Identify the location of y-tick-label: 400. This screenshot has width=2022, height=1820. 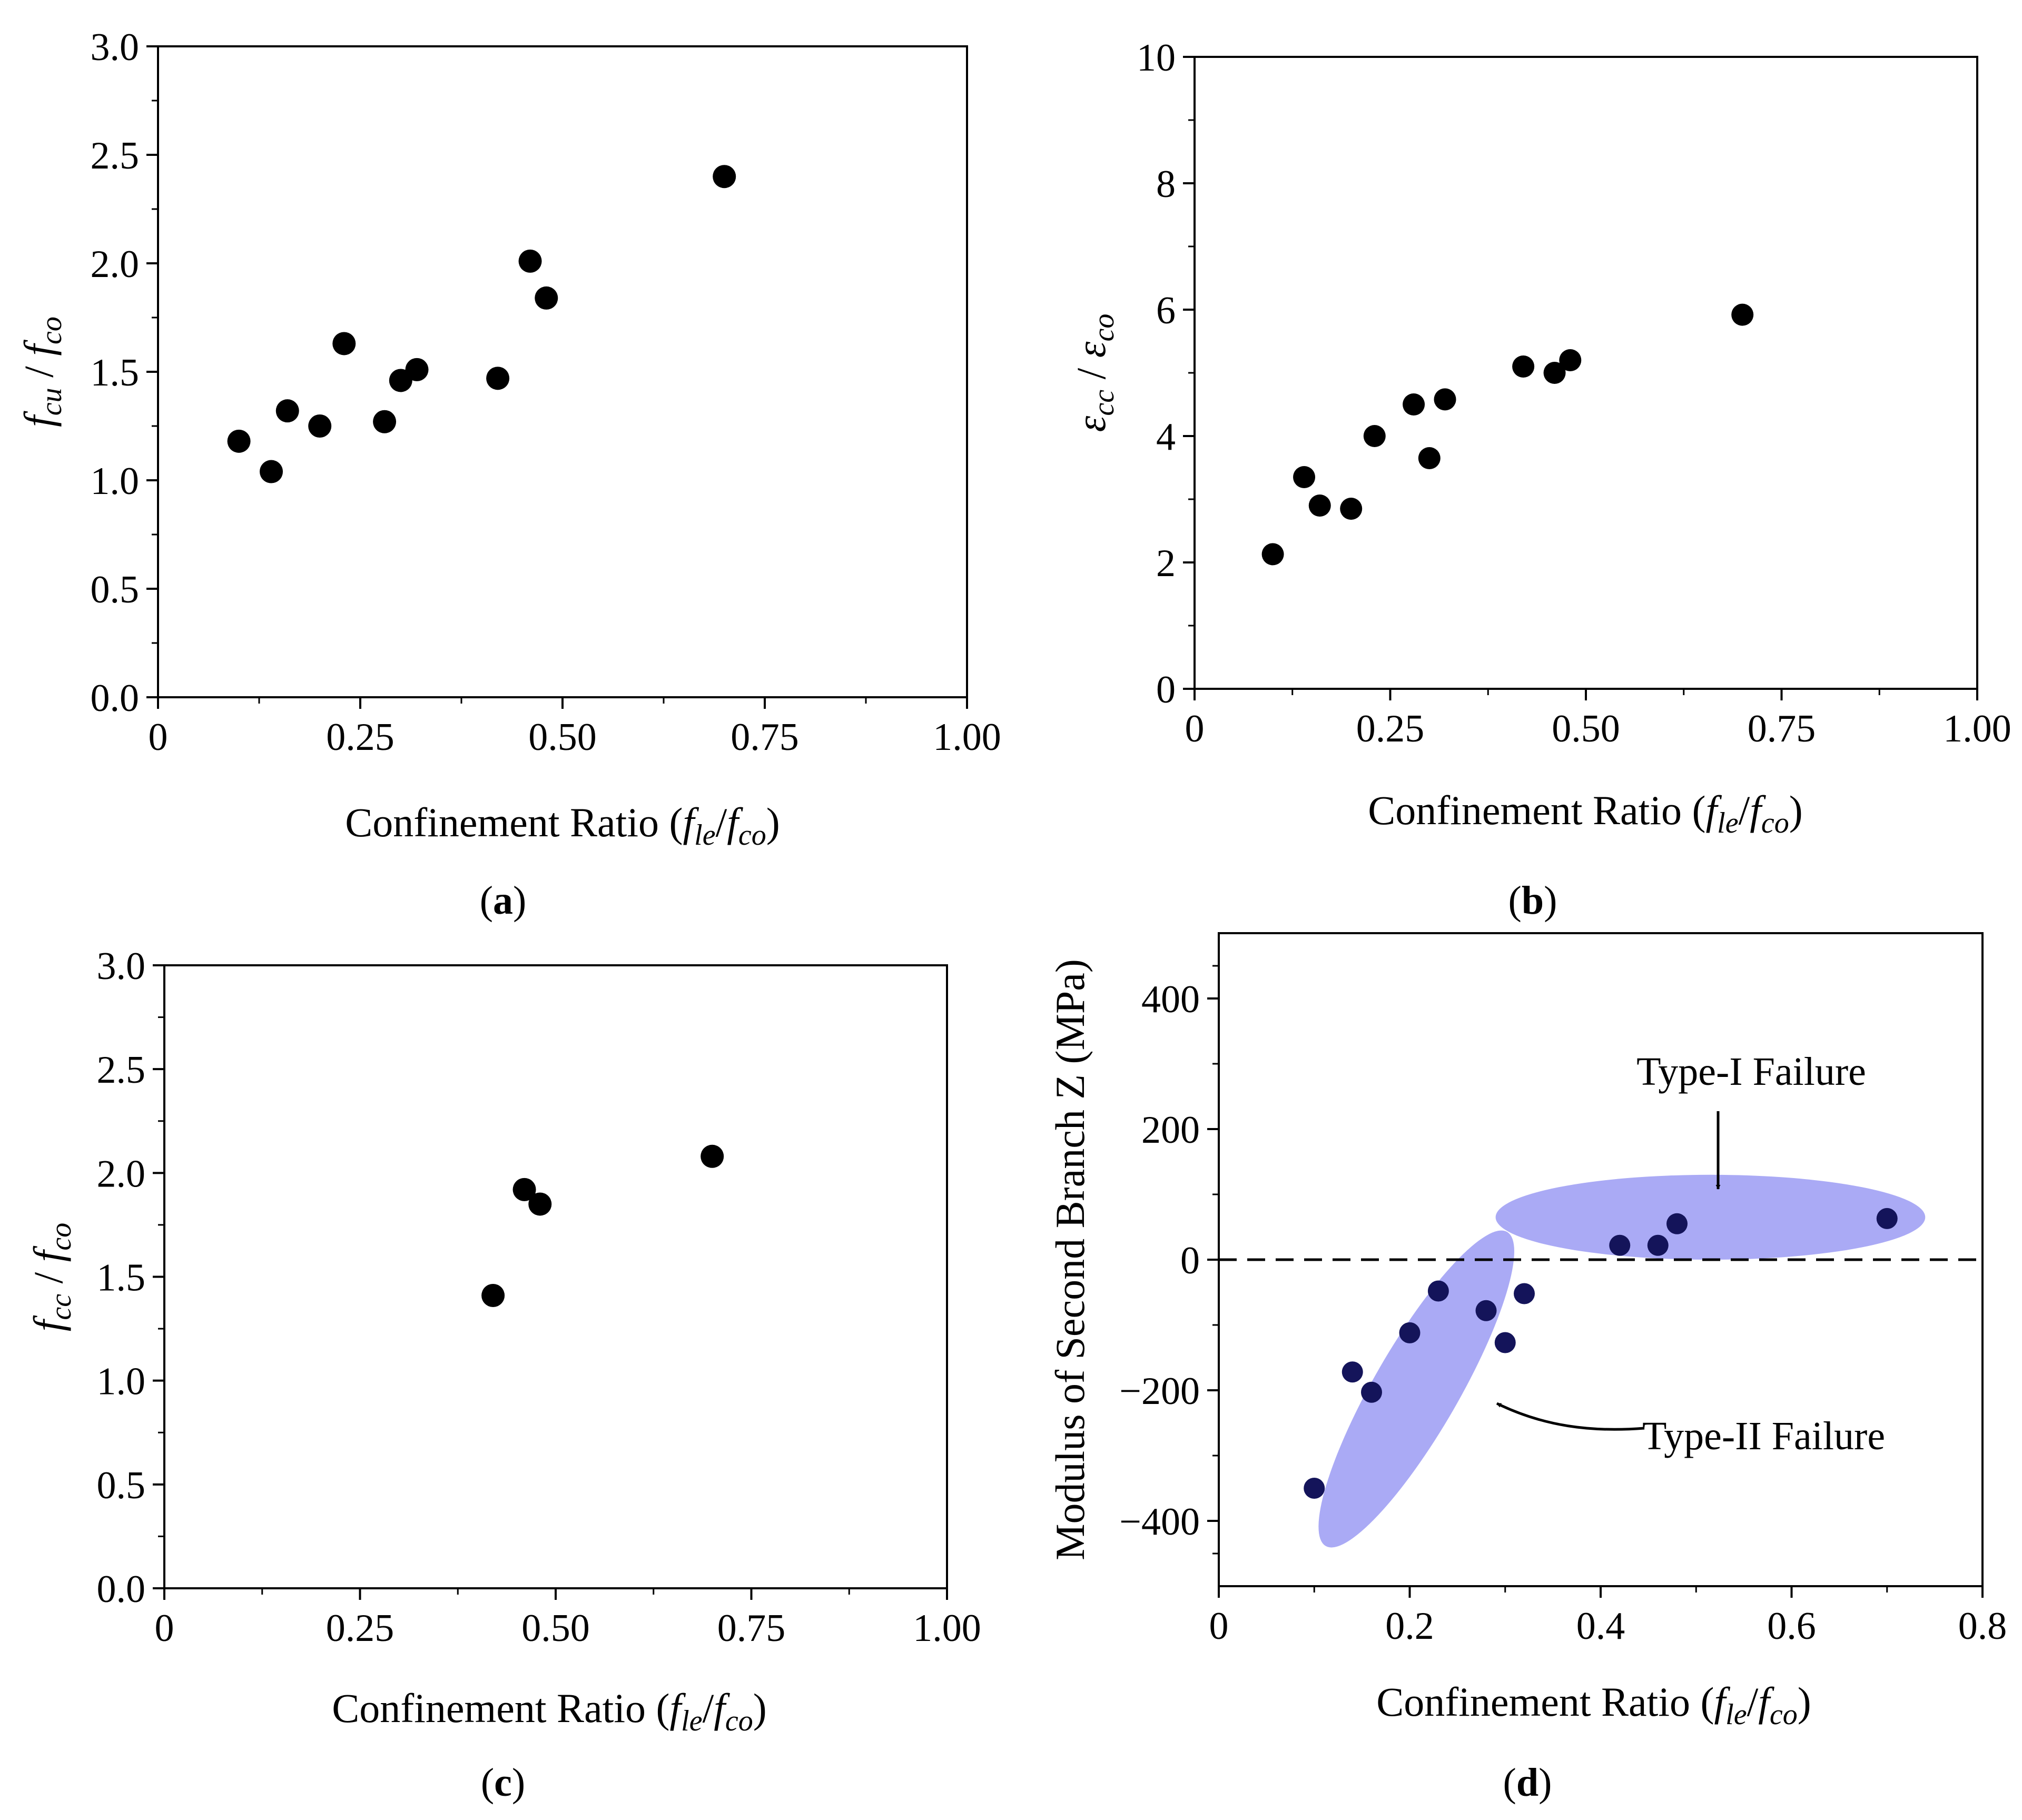
(1170, 999).